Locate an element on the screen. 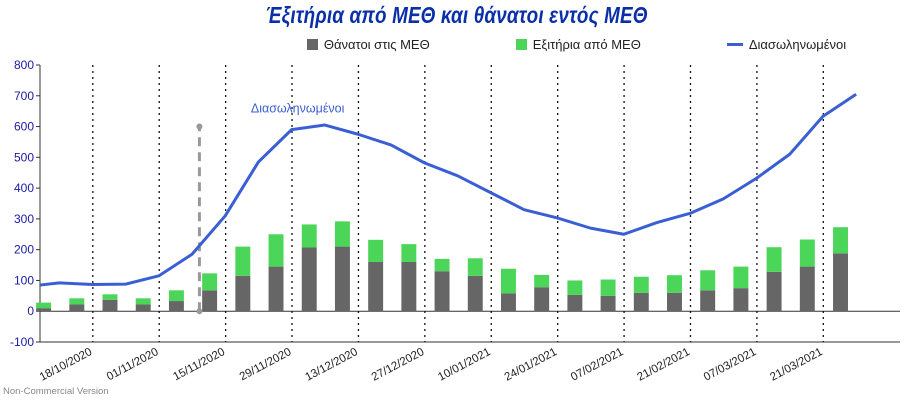 The height and width of the screenshot is (400, 913). x-tick-label: 27/12/2020 is located at coordinates (398, 365).